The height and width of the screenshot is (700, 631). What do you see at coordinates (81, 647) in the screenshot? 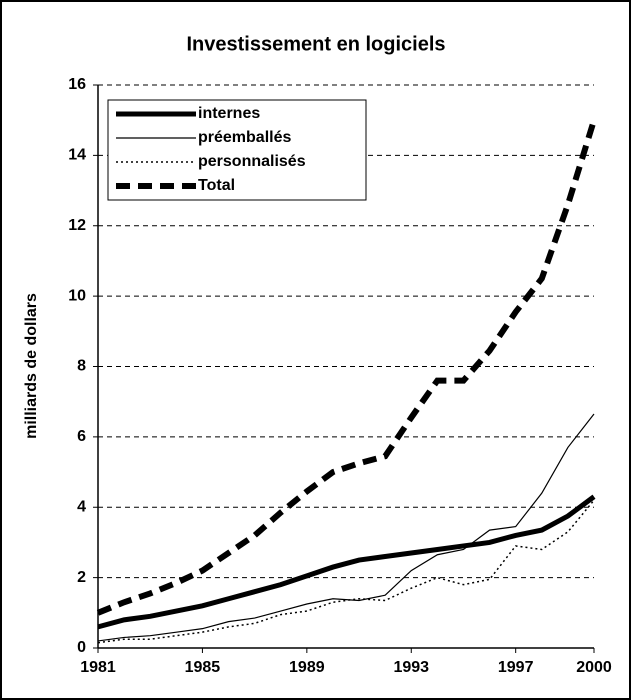
I see `y-tick-label: 0` at bounding box center [81, 647].